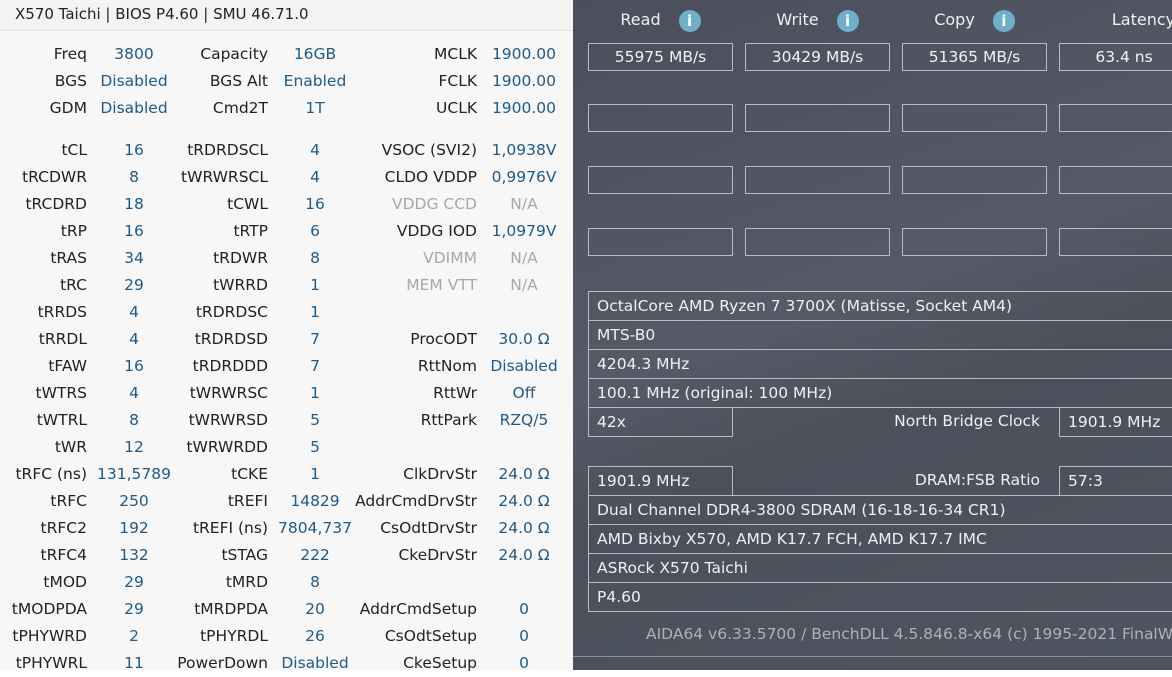 The image size is (1172, 677). What do you see at coordinates (134, 528) in the screenshot?
I see `timing-value: 192` at bounding box center [134, 528].